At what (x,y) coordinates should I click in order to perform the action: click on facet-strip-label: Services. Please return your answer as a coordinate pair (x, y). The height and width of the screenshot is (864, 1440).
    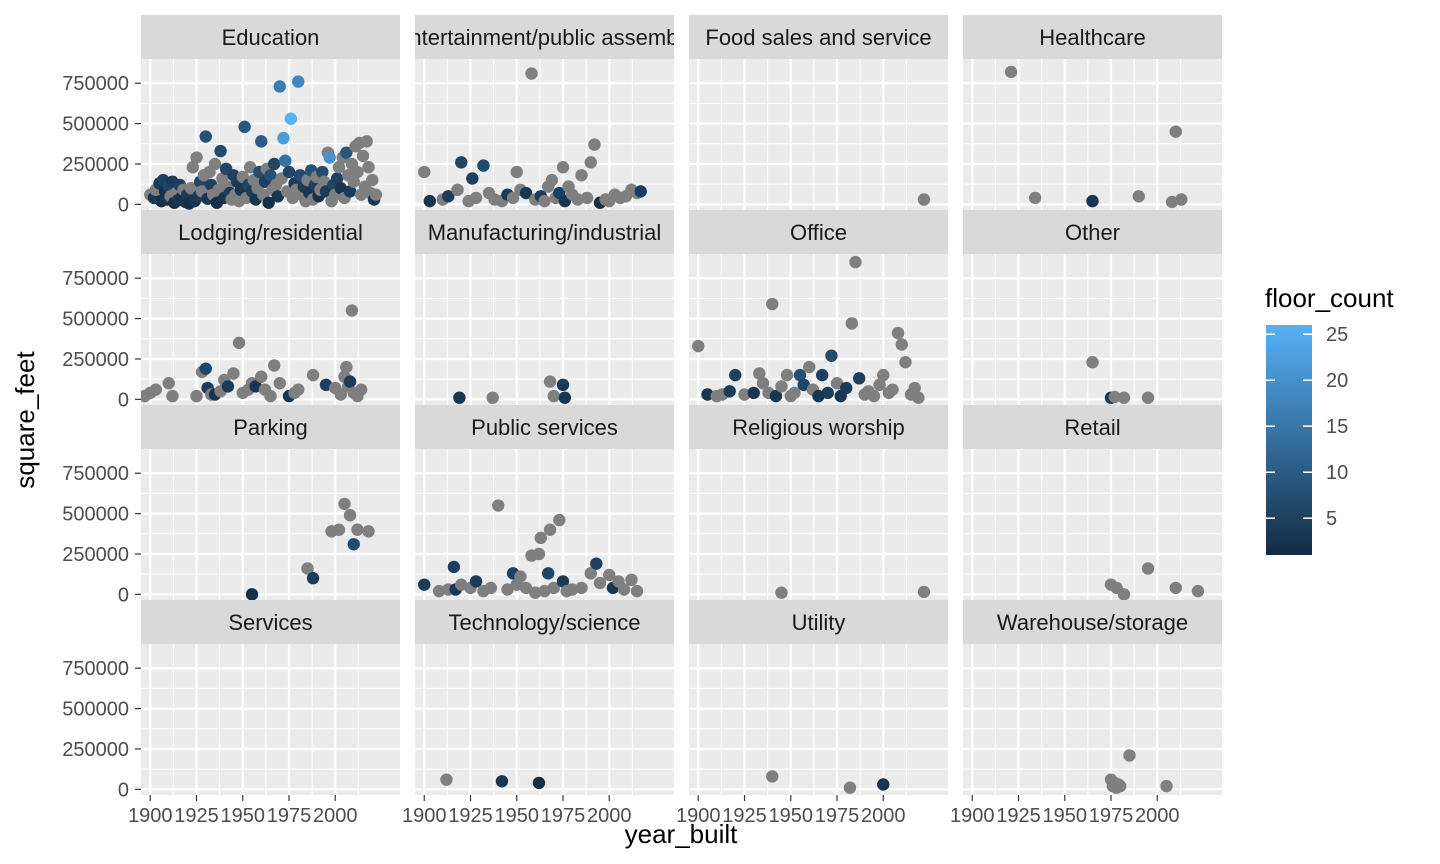
    Looking at the image, I should click on (270, 622).